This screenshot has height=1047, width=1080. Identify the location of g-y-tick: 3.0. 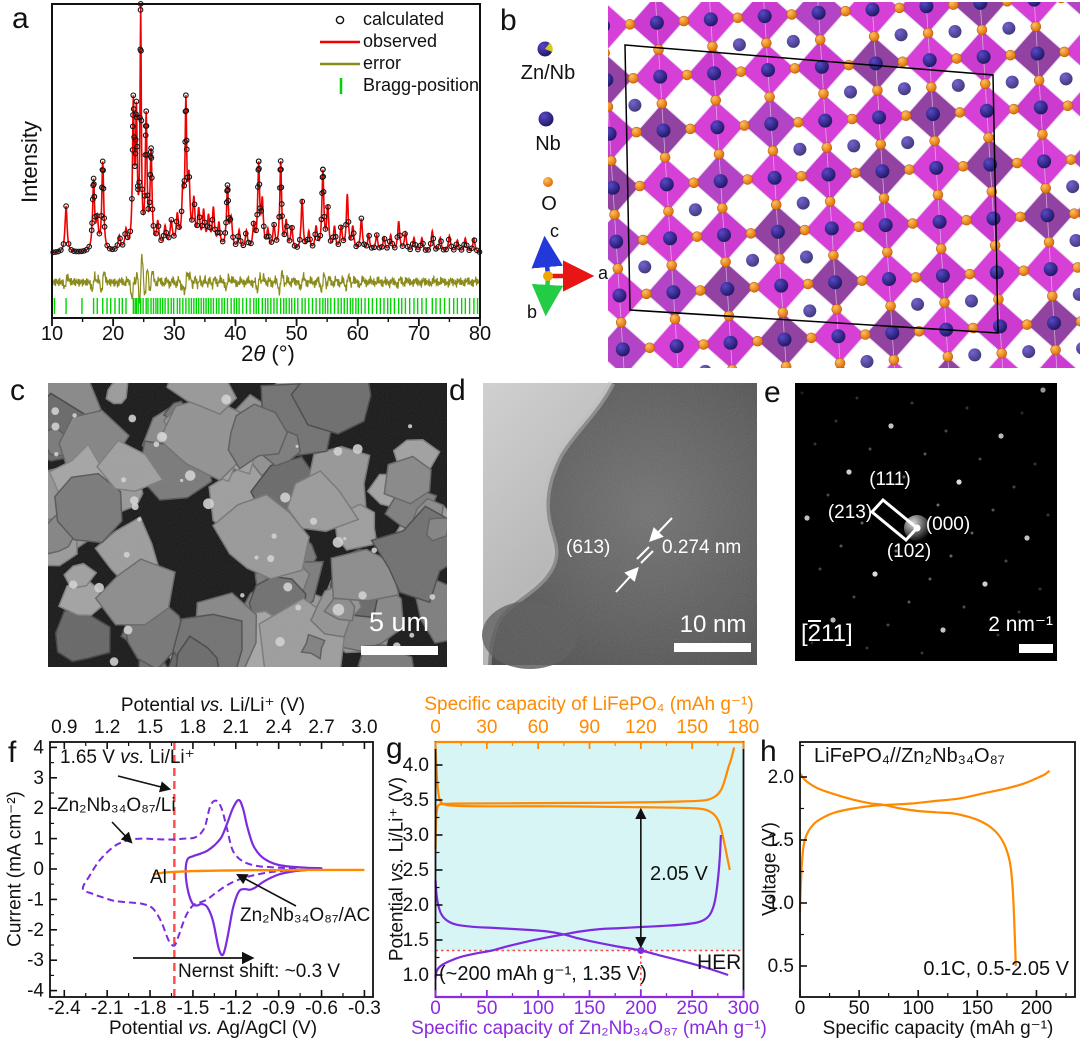
(416, 835).